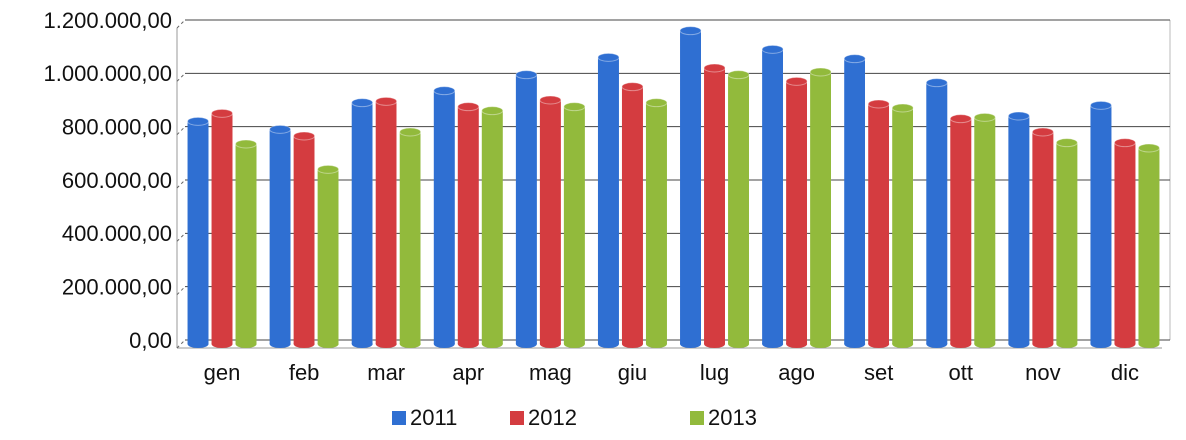 Image resolution: width=1186 pixels, height=440 pixels. Describe the element at coordinates (796, 372) in the screenshot. I see `x-tick-label: ago` at that location.